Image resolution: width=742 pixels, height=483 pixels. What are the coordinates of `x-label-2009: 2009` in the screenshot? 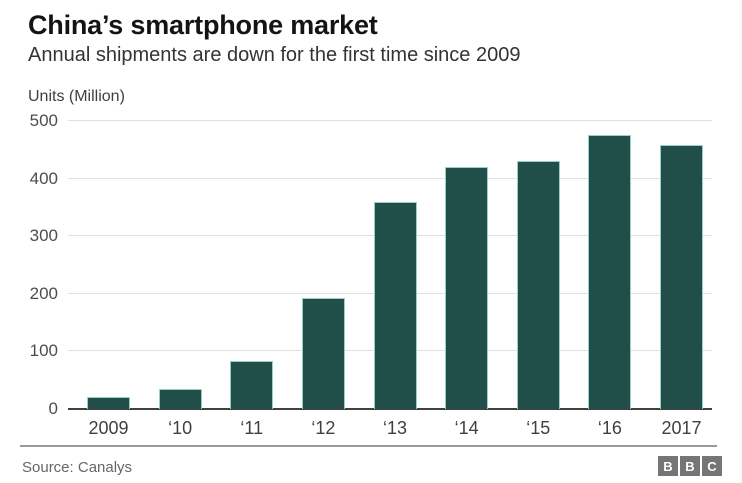 It's located at (108, 428).